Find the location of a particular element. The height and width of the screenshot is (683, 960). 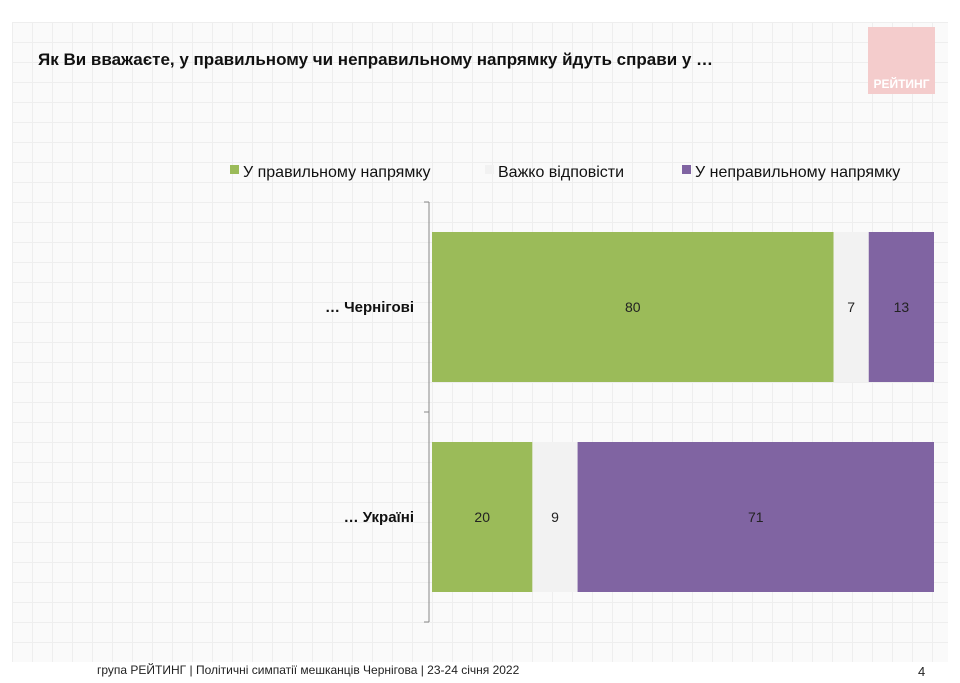

data-label-2-3: 71 is located at coordinates (756, 517).